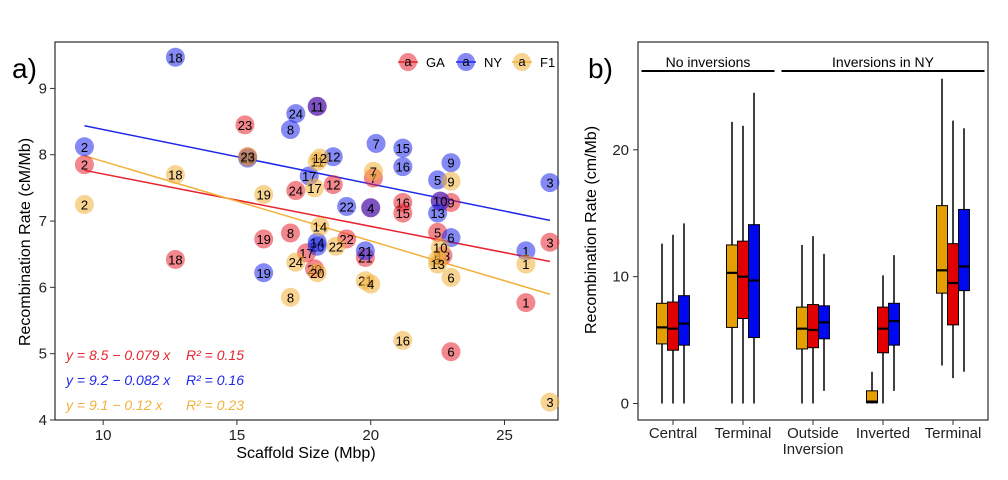 The image size is (1008, 480). I want to click on point-label: 10, so click(440, 248).